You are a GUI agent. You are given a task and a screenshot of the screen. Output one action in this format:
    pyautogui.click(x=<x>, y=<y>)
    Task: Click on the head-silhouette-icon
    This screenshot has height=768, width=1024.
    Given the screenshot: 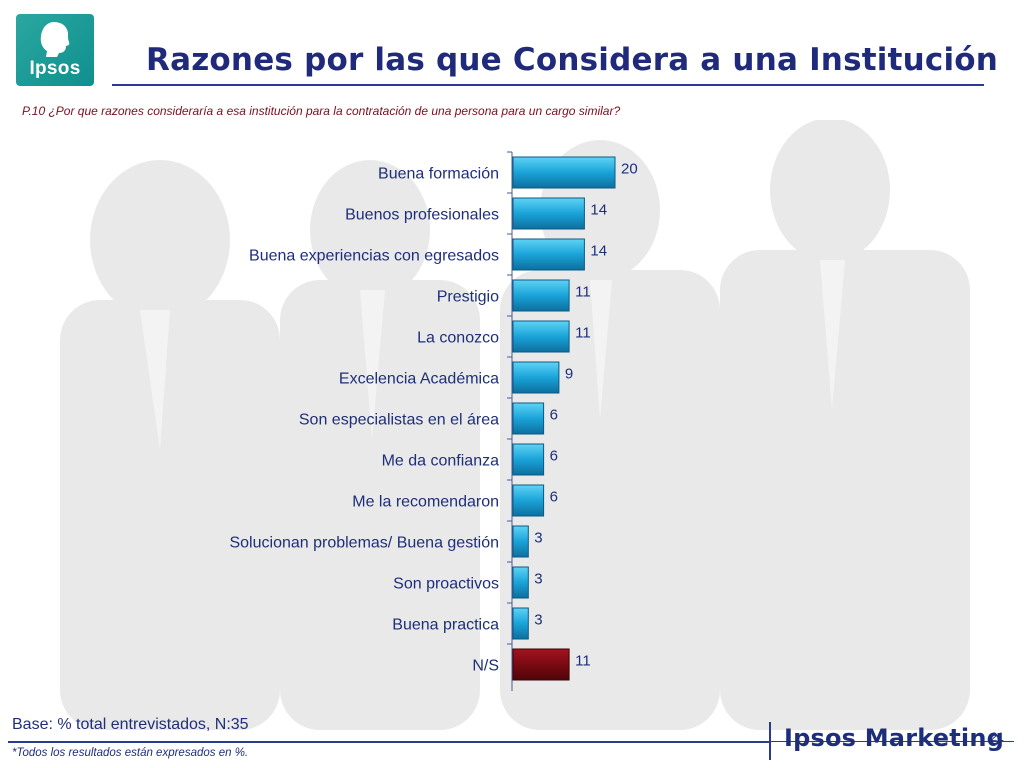 What is the action you would take?
    pyautogui.click(x=55, y=39)
    